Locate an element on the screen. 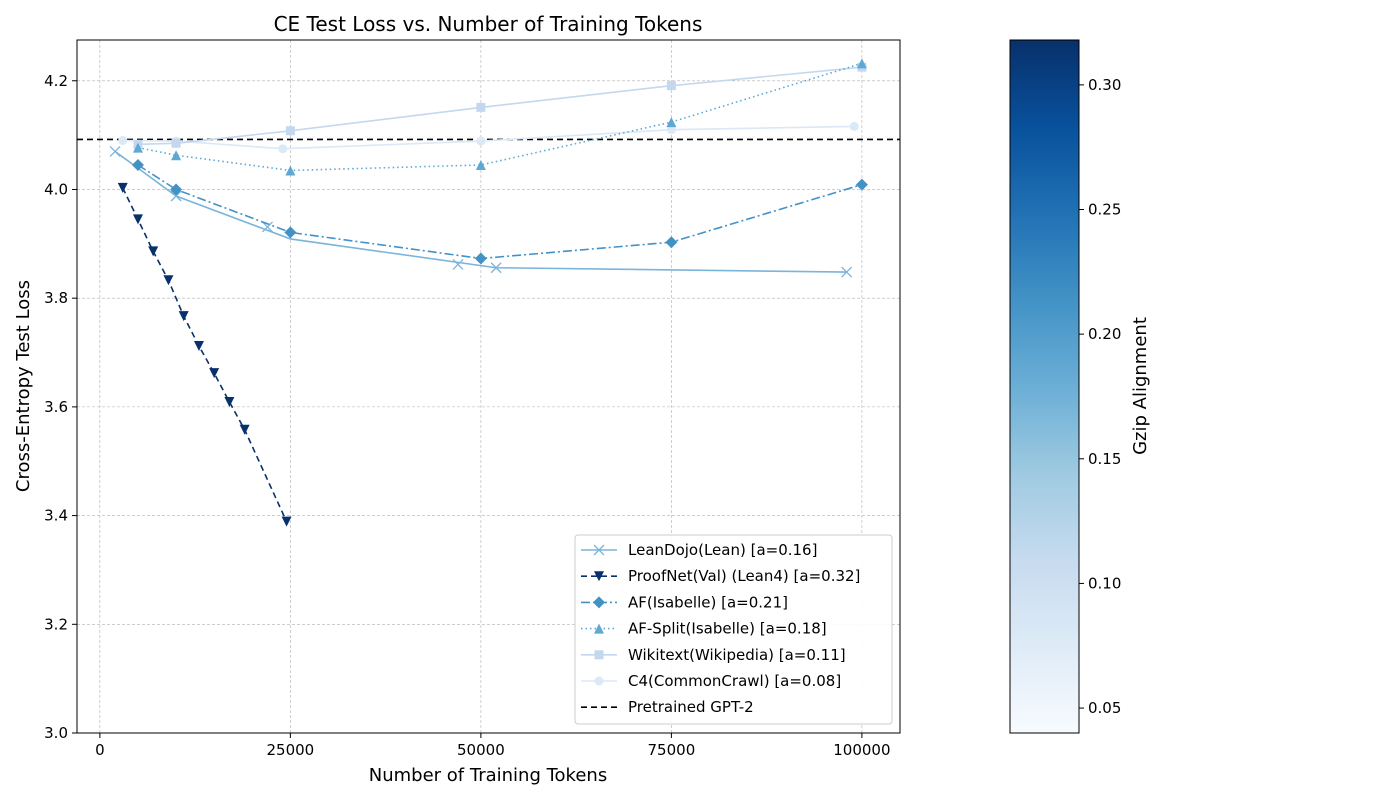 This screenshot has height=800, width=1400. y-tick-label: 3.4 is located at coordinates (56, 516).